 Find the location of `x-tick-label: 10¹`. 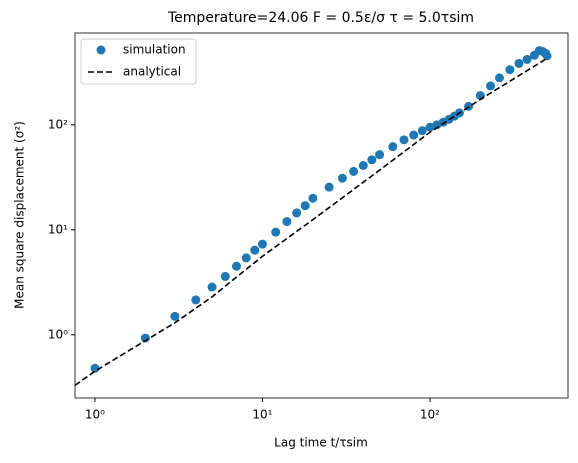

x-tick-label: 10¹ is located at coordinates (262, 415).